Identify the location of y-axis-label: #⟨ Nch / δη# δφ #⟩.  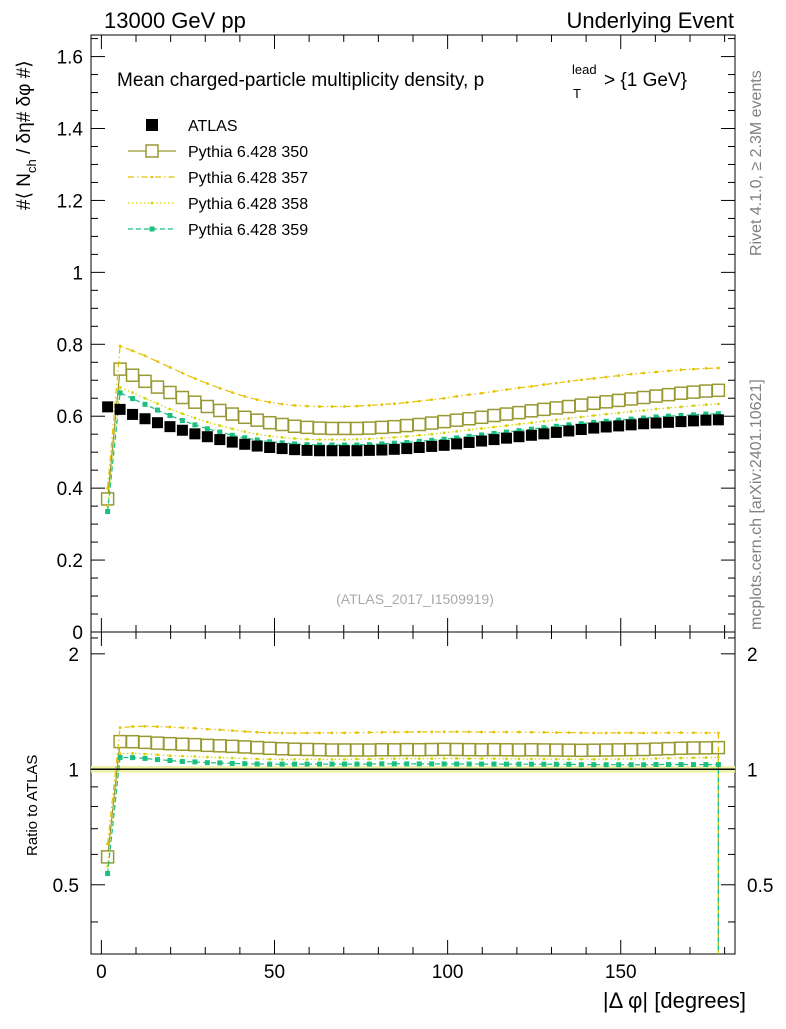
(26, 135).